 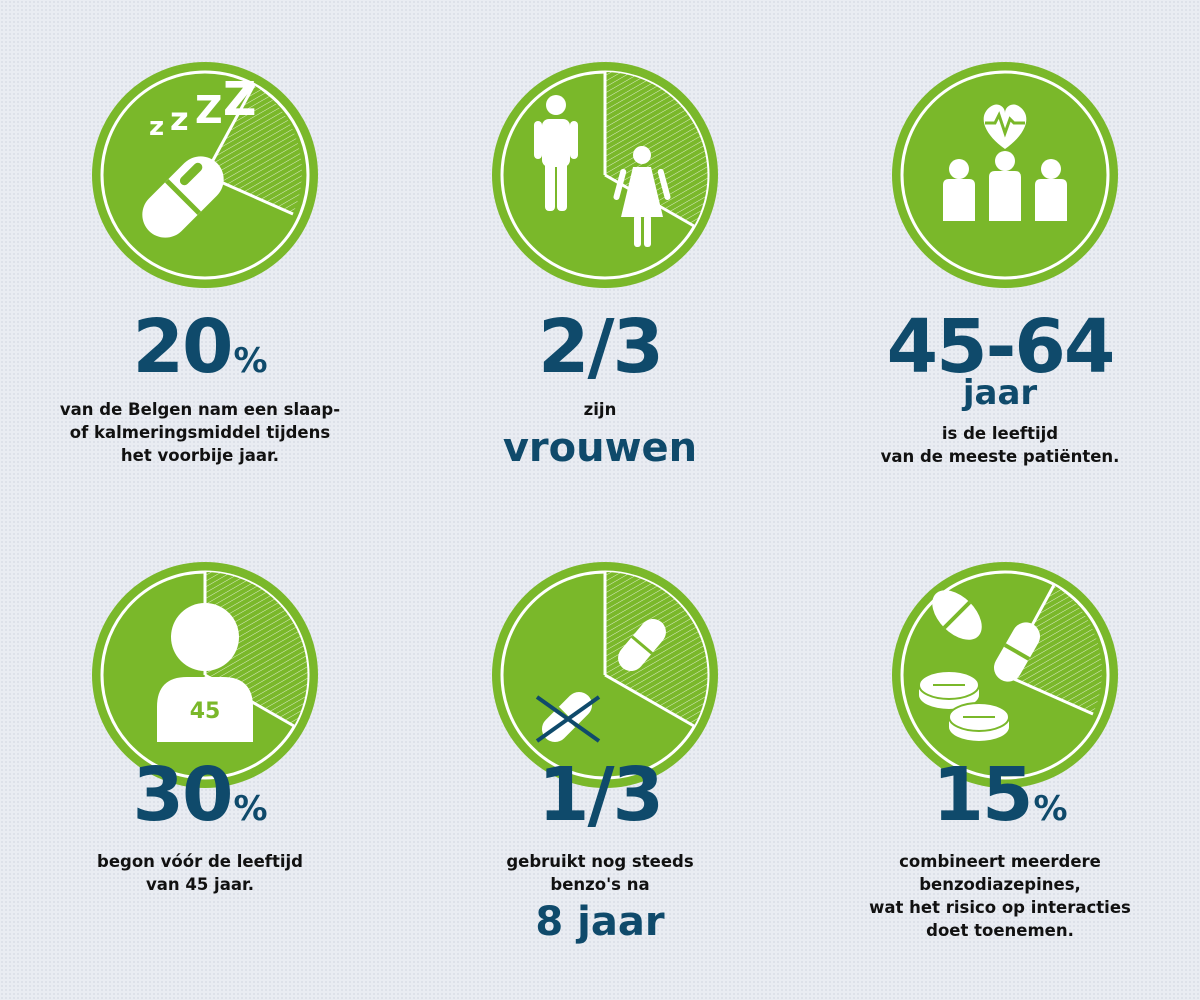 What do you see at coordinates (605, 675) in the screenshot?
I see `crossed-pills-icon` at bounding box center [605, 675].